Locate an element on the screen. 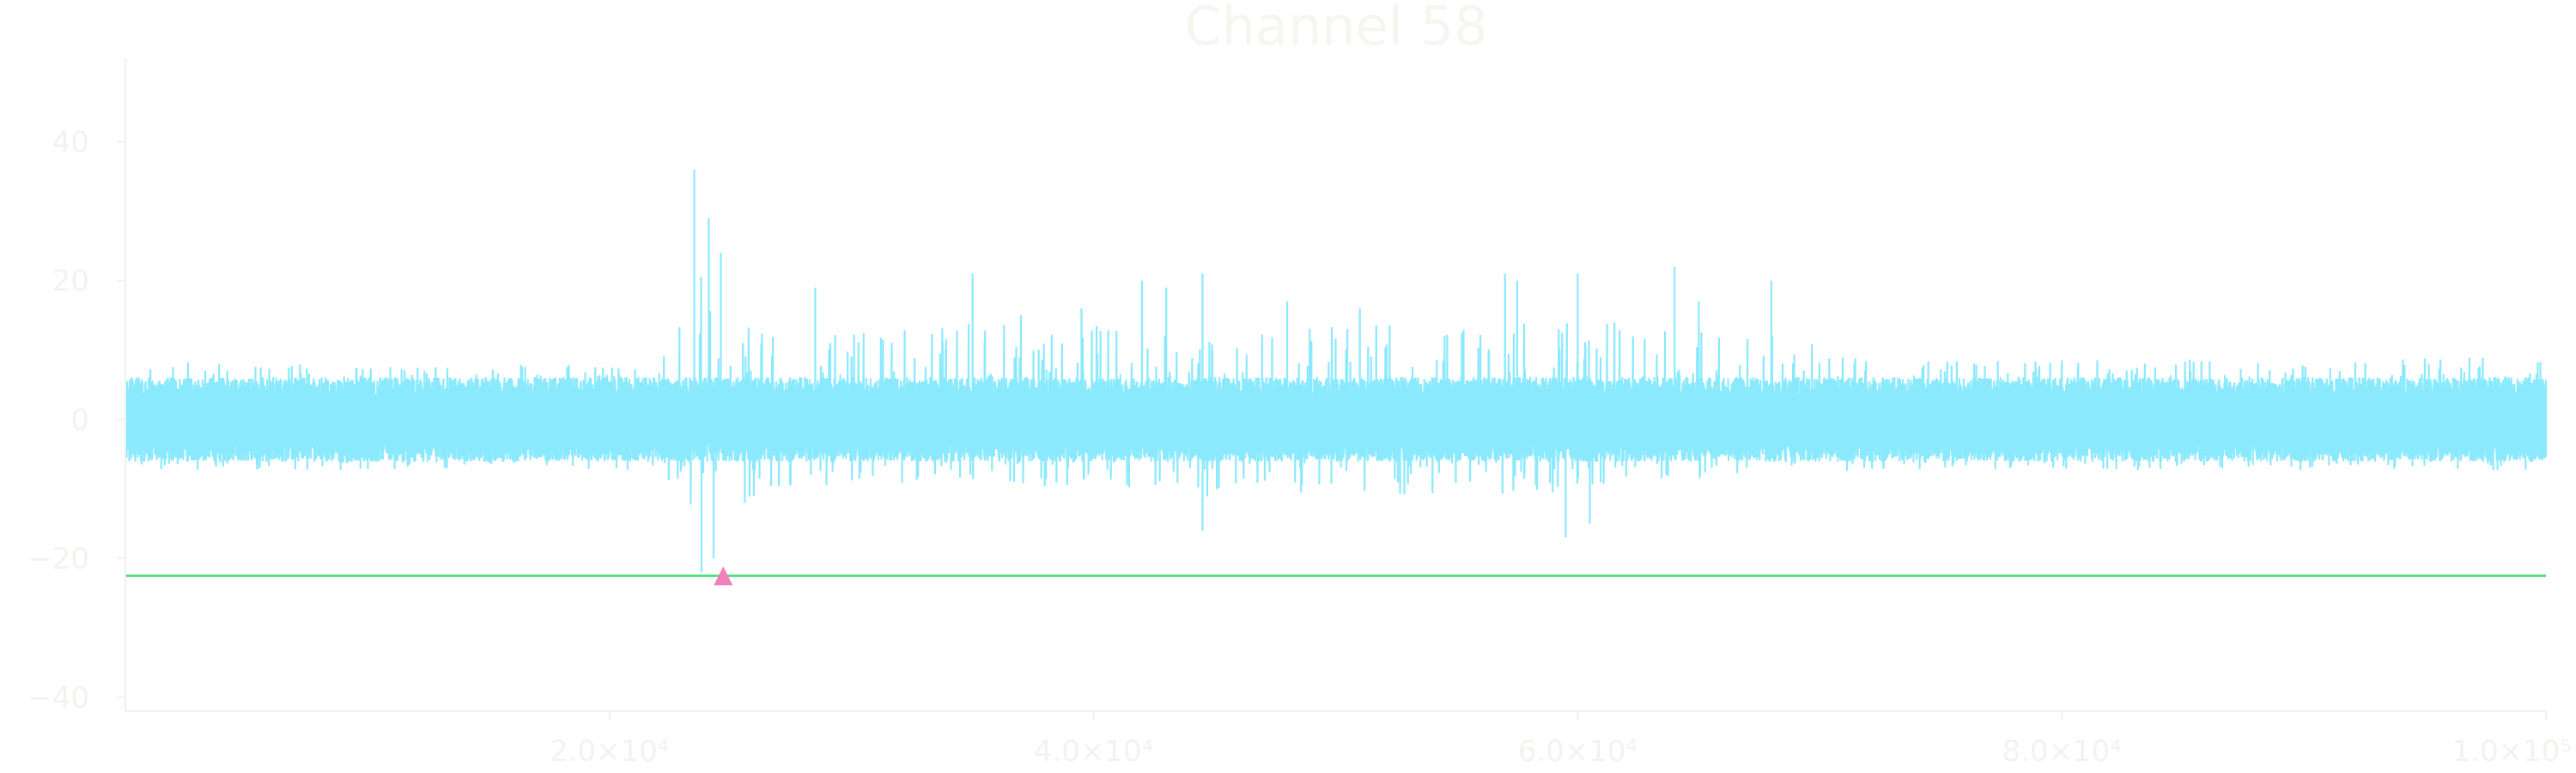 This screenshot has height=773, width=2576. x-tick-label: 8.0×10⁴ is located at coordinates (2061, 751).